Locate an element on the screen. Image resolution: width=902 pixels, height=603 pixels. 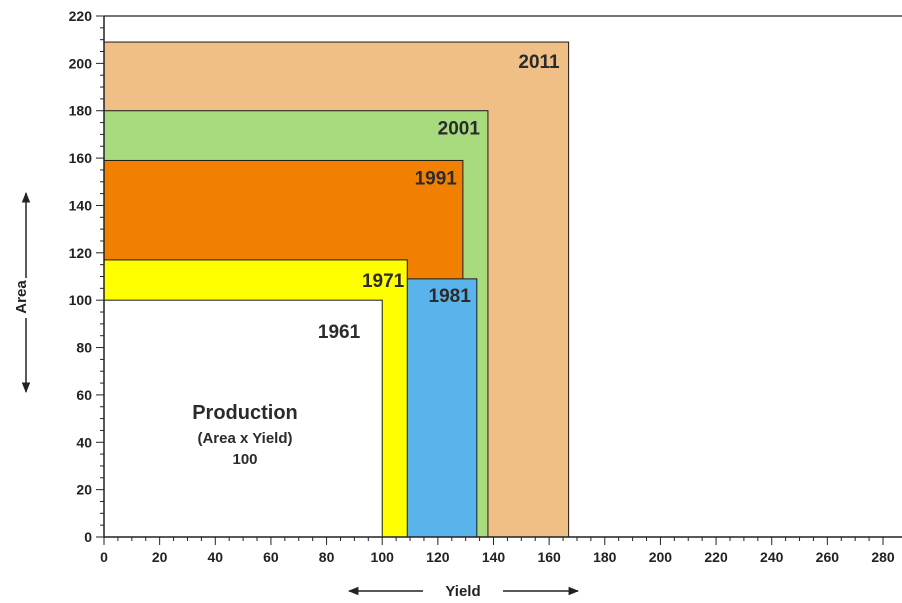
y-tick-label: 160 is located at coordinates (81, 158).